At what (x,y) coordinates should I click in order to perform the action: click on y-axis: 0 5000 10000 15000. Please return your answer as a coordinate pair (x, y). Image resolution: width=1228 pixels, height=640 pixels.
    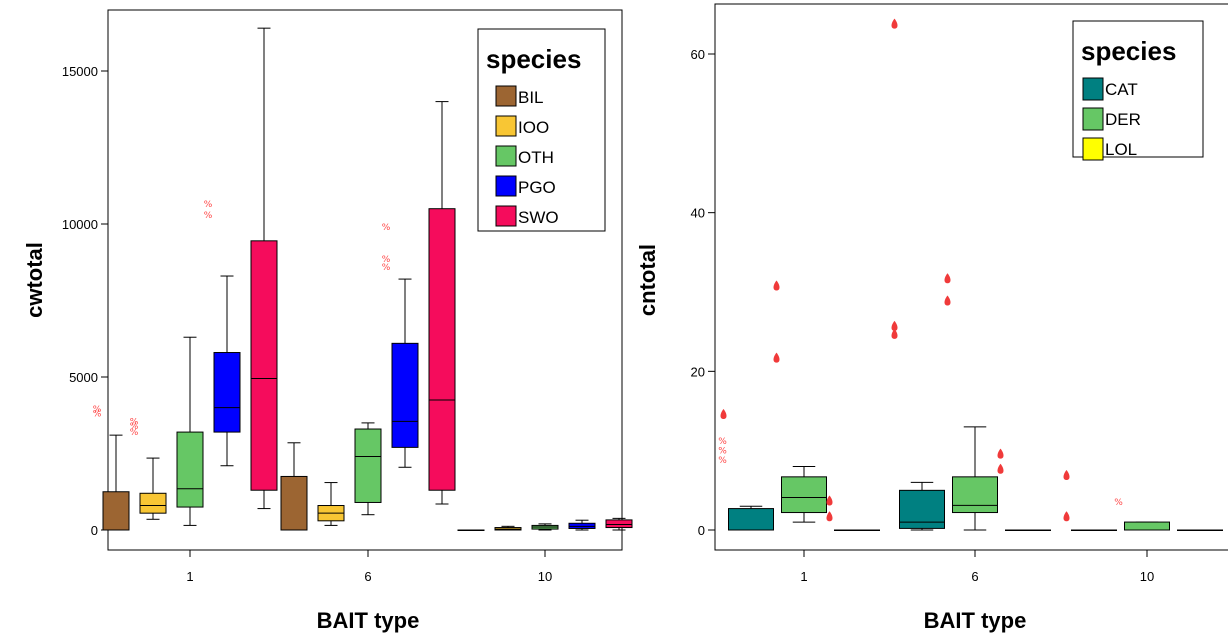
    Looking at the image, I should click on (85, 301).